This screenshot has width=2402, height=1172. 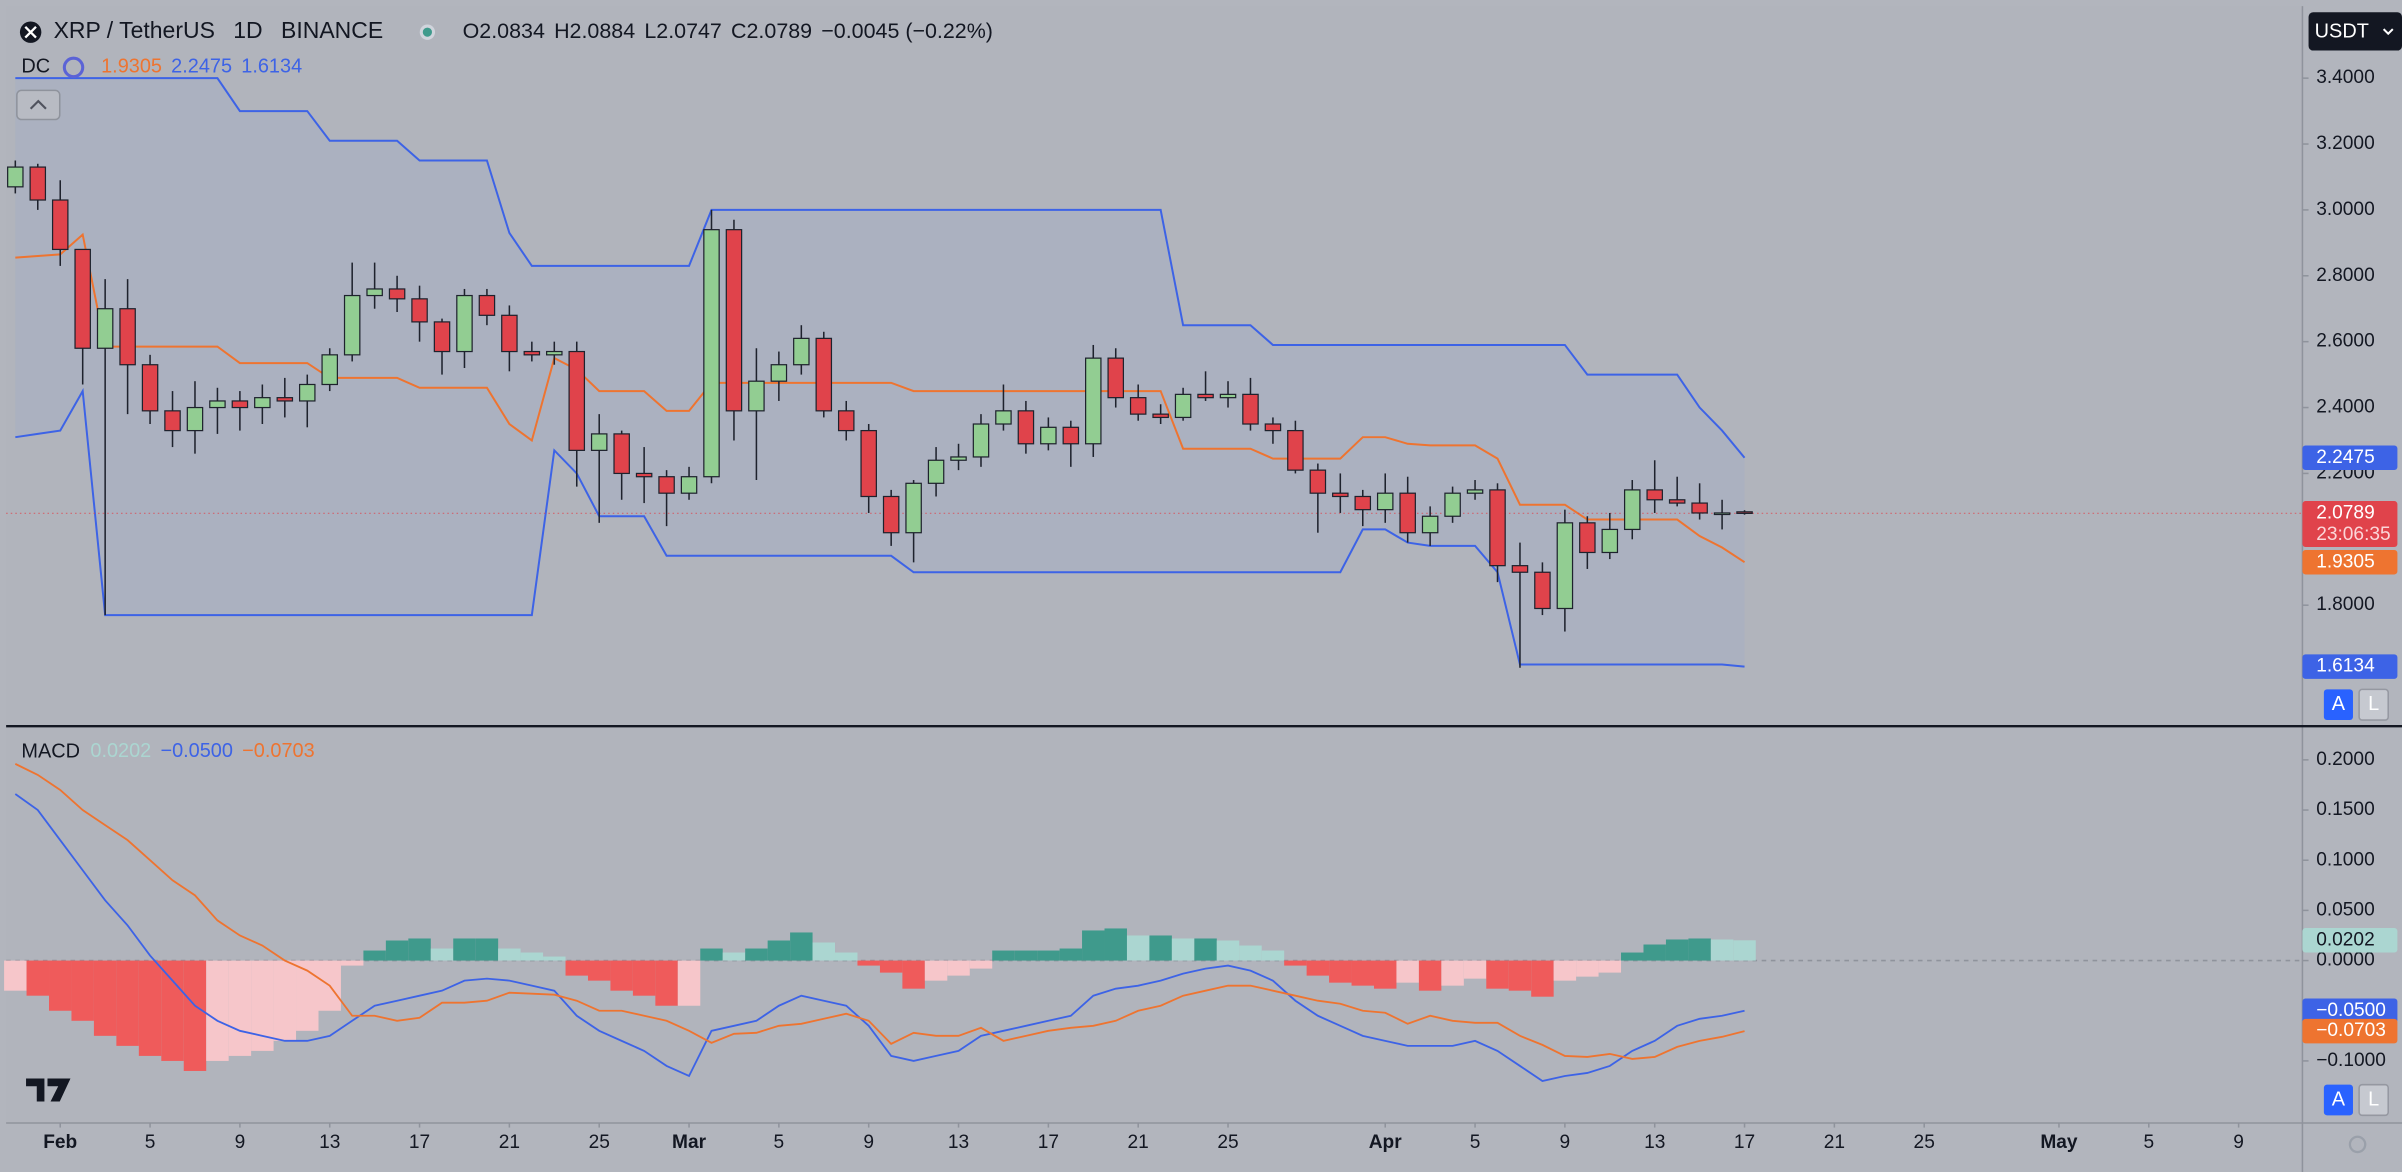 I want to click on logo, so click(x=48, y=1090).